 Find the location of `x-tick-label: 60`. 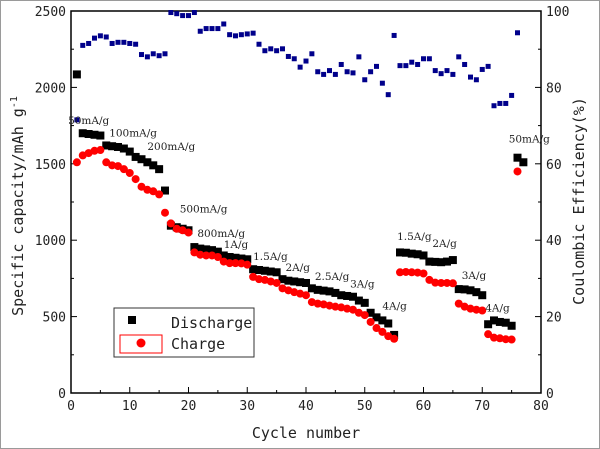

x-tick-label: 60 is located at coordinates (424, 406).